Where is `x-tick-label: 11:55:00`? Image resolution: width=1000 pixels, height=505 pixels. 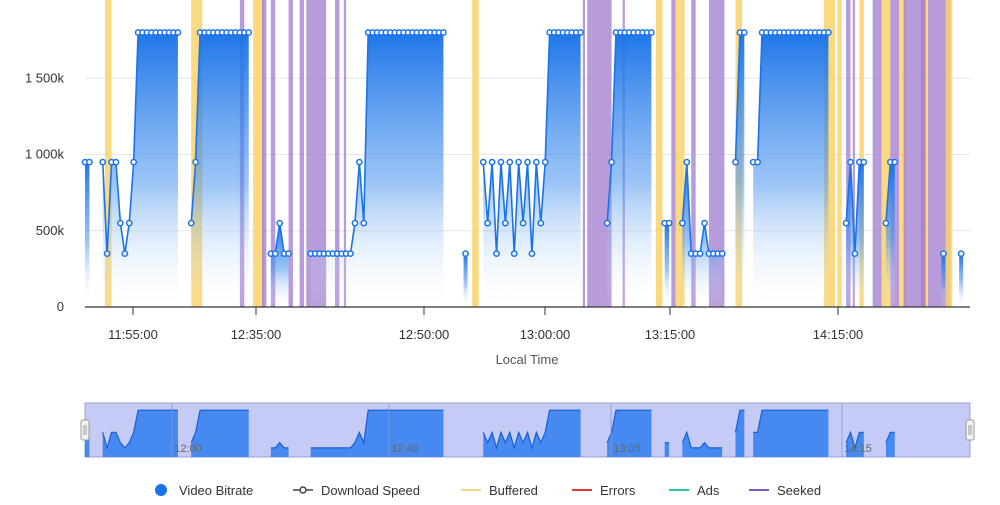 x-tick-label: 11:55:00 is located at coordinates (133, 334).